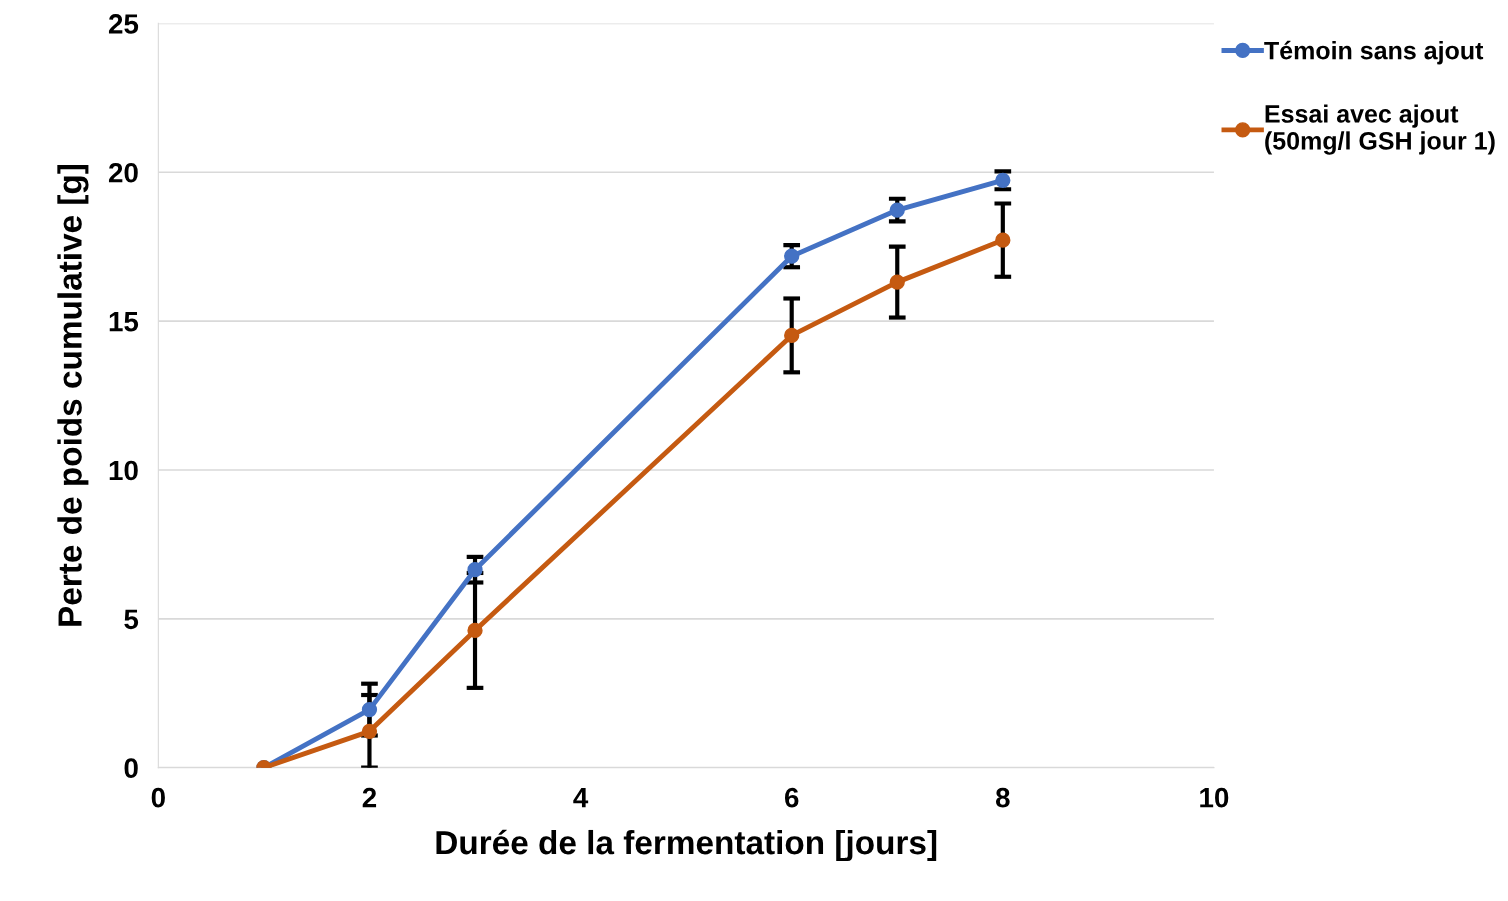  I want to click on y-tick-label: 5, so click(131, 619).